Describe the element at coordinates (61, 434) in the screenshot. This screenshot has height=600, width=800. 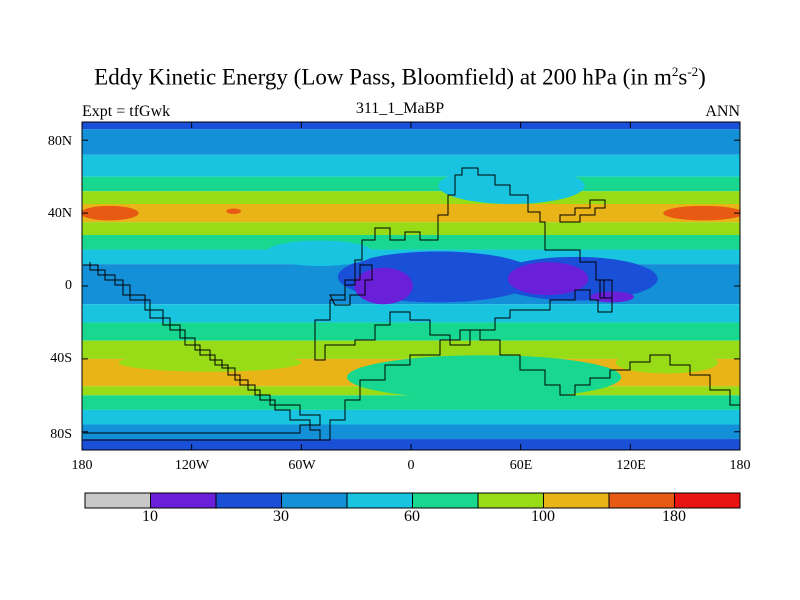
I see `y-tick-label: 80S` at that location.